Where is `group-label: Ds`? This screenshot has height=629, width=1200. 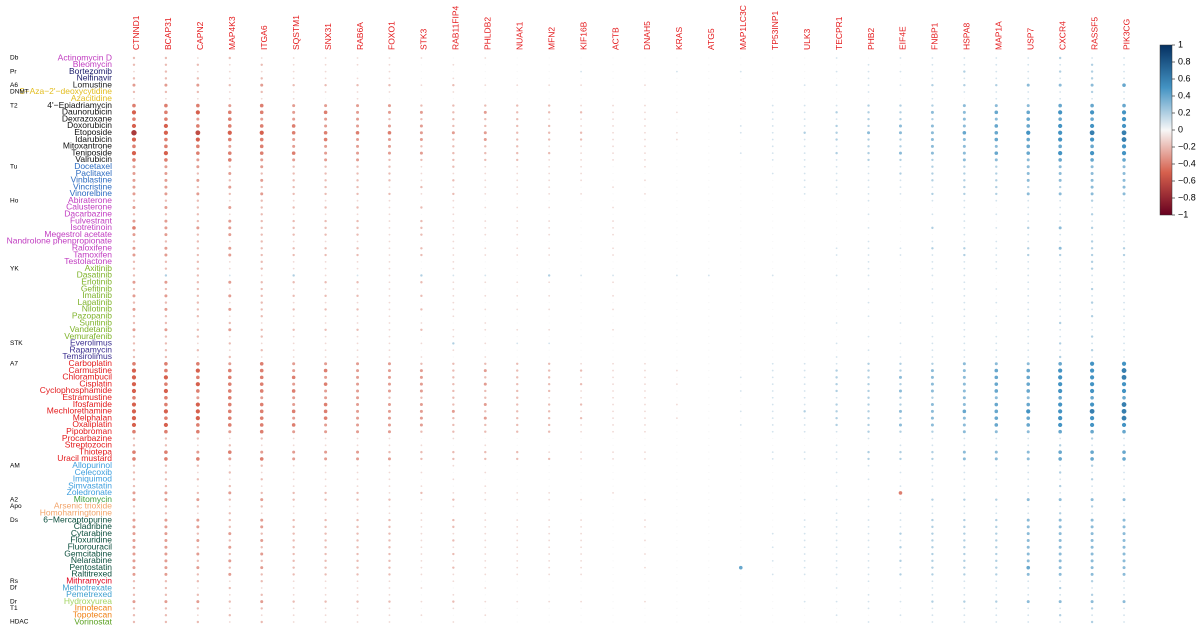
group-label: Ds is located at coordinates (14, 520).